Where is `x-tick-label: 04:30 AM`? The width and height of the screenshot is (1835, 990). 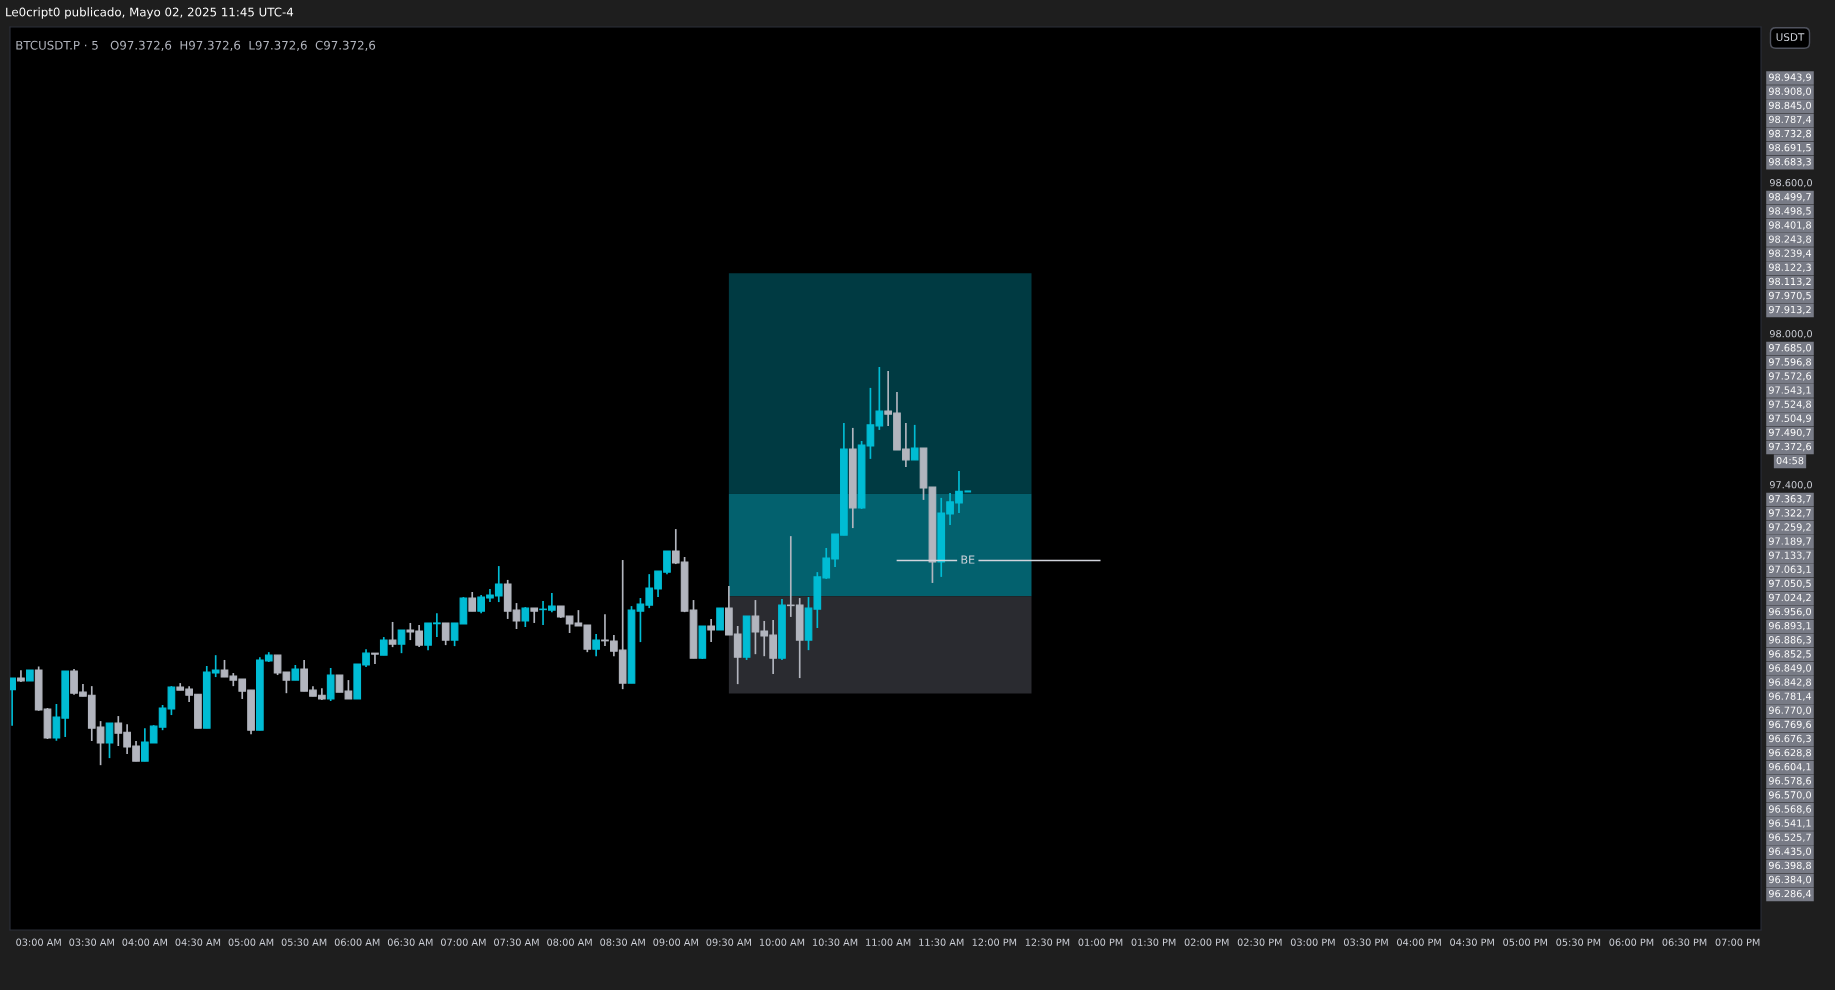
x-tick-label: 04:30 AM is located at coordinates (198, 942).